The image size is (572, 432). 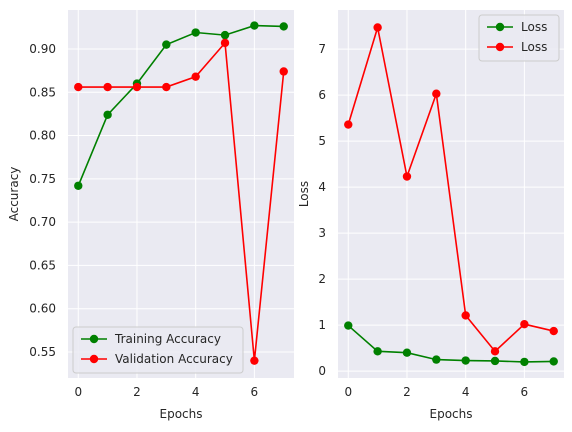 I want to click on y-axis-label: Accuracy, so click(x=14, y=194).